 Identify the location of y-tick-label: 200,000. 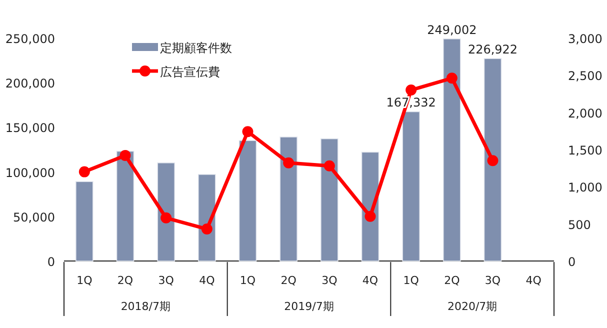
(30, 83).